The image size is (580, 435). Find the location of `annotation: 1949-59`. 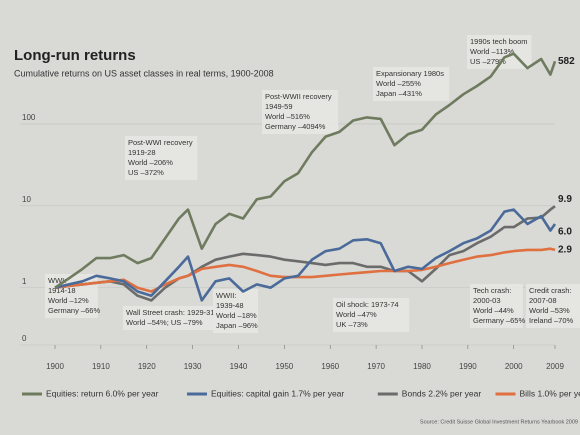

annotation: 1949-59 is located at coordinates (279, 106).